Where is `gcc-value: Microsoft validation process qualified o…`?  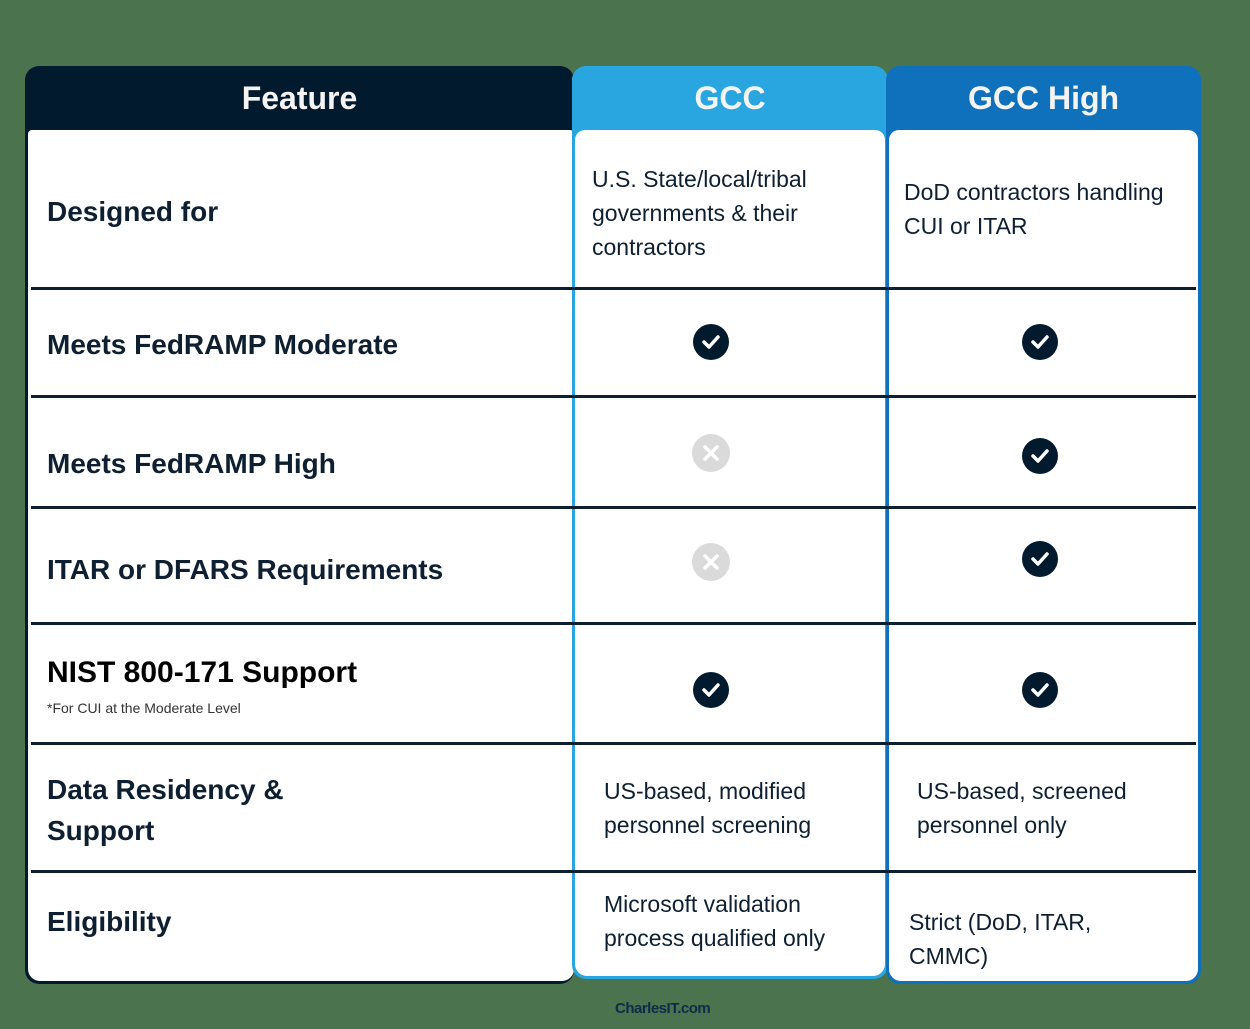 gcc-value: Microsoft validation process qualified o… is located at coordinates (715, 921).